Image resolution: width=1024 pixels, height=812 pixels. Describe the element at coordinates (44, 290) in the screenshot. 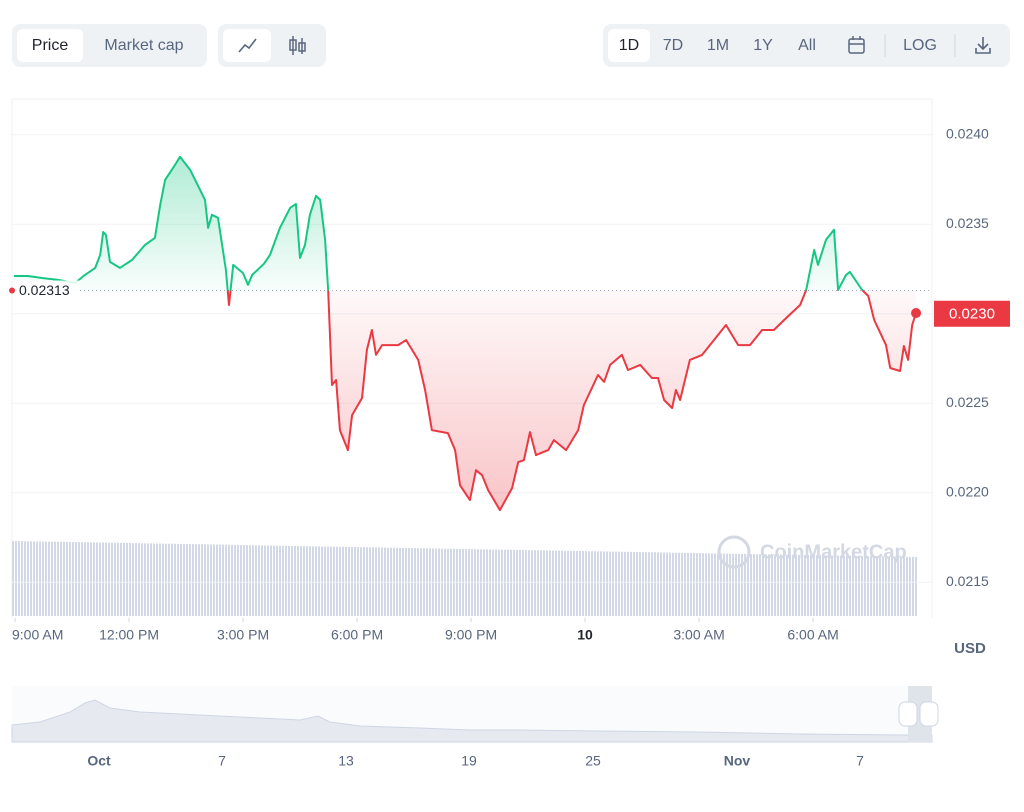

I see `baseline-label: 0.02313` at that location.